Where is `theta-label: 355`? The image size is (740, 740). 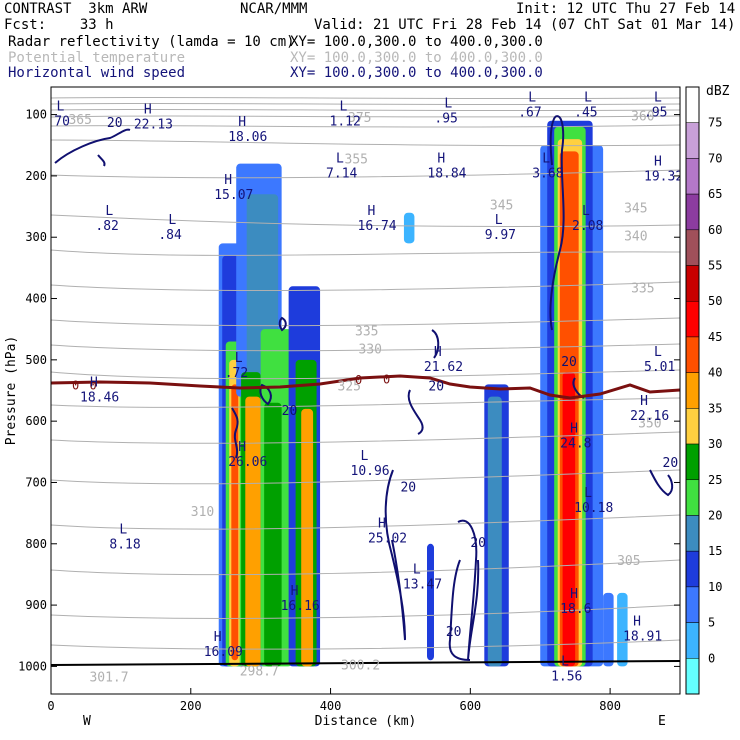
theta-label: 355 is located at coordinates (356, 160).